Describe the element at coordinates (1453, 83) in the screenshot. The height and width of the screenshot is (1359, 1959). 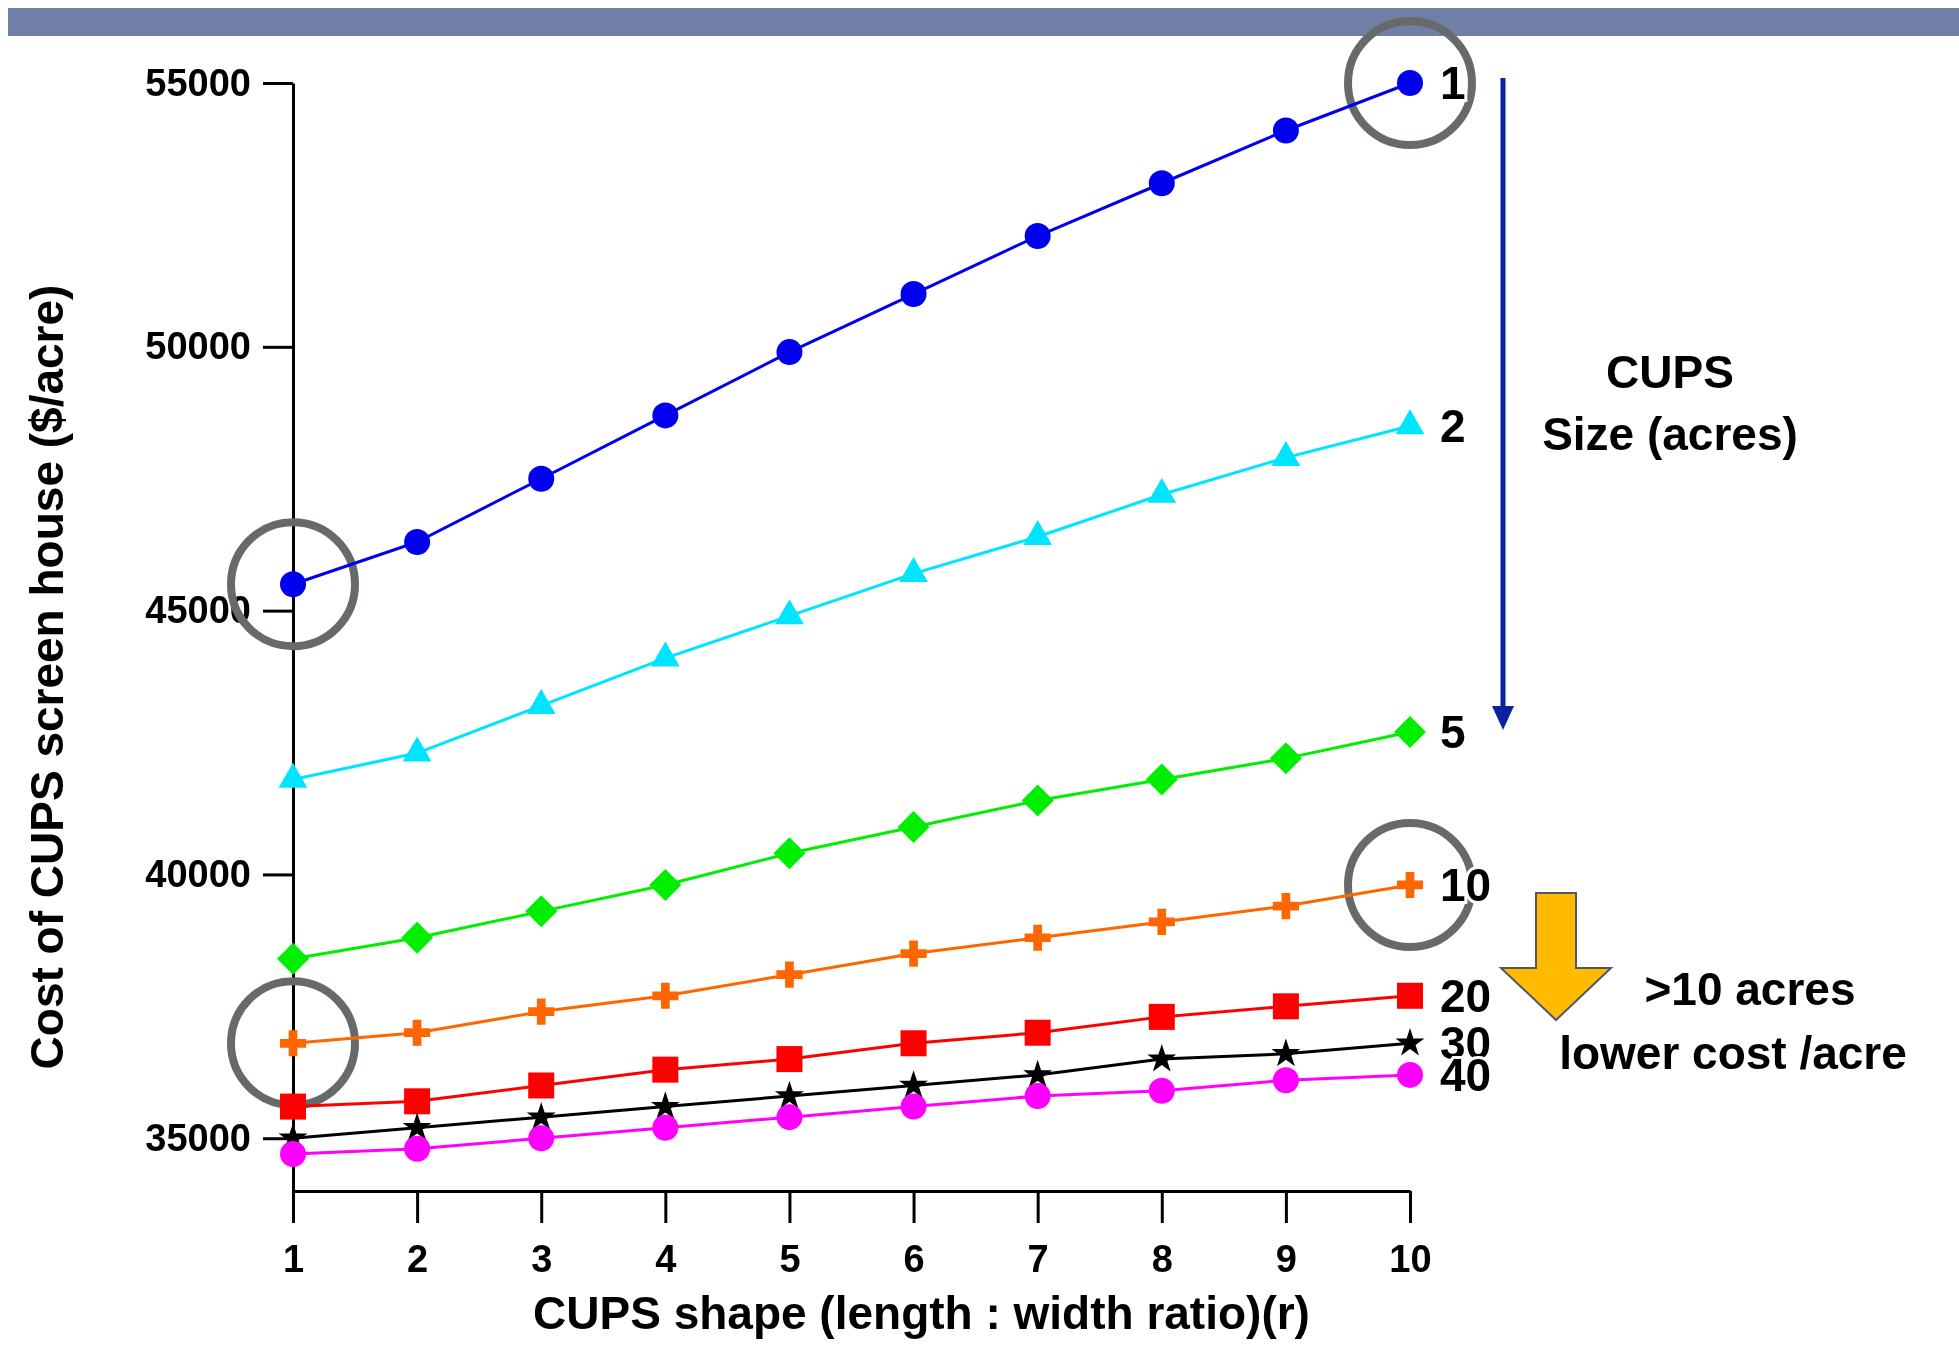
I see `series-label: 1` at that location.